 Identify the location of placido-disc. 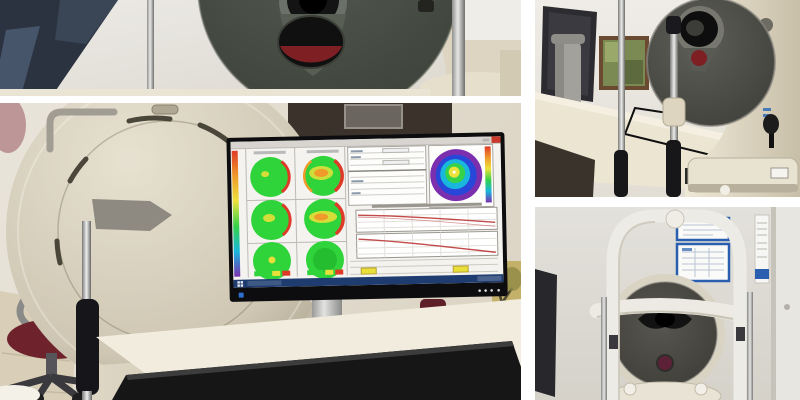
(328, 48).